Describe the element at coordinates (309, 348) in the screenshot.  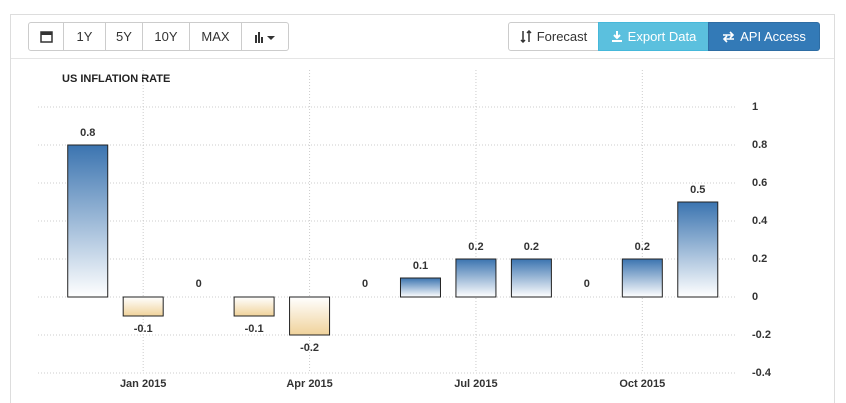
I see `value-label: -0.2` at that location.